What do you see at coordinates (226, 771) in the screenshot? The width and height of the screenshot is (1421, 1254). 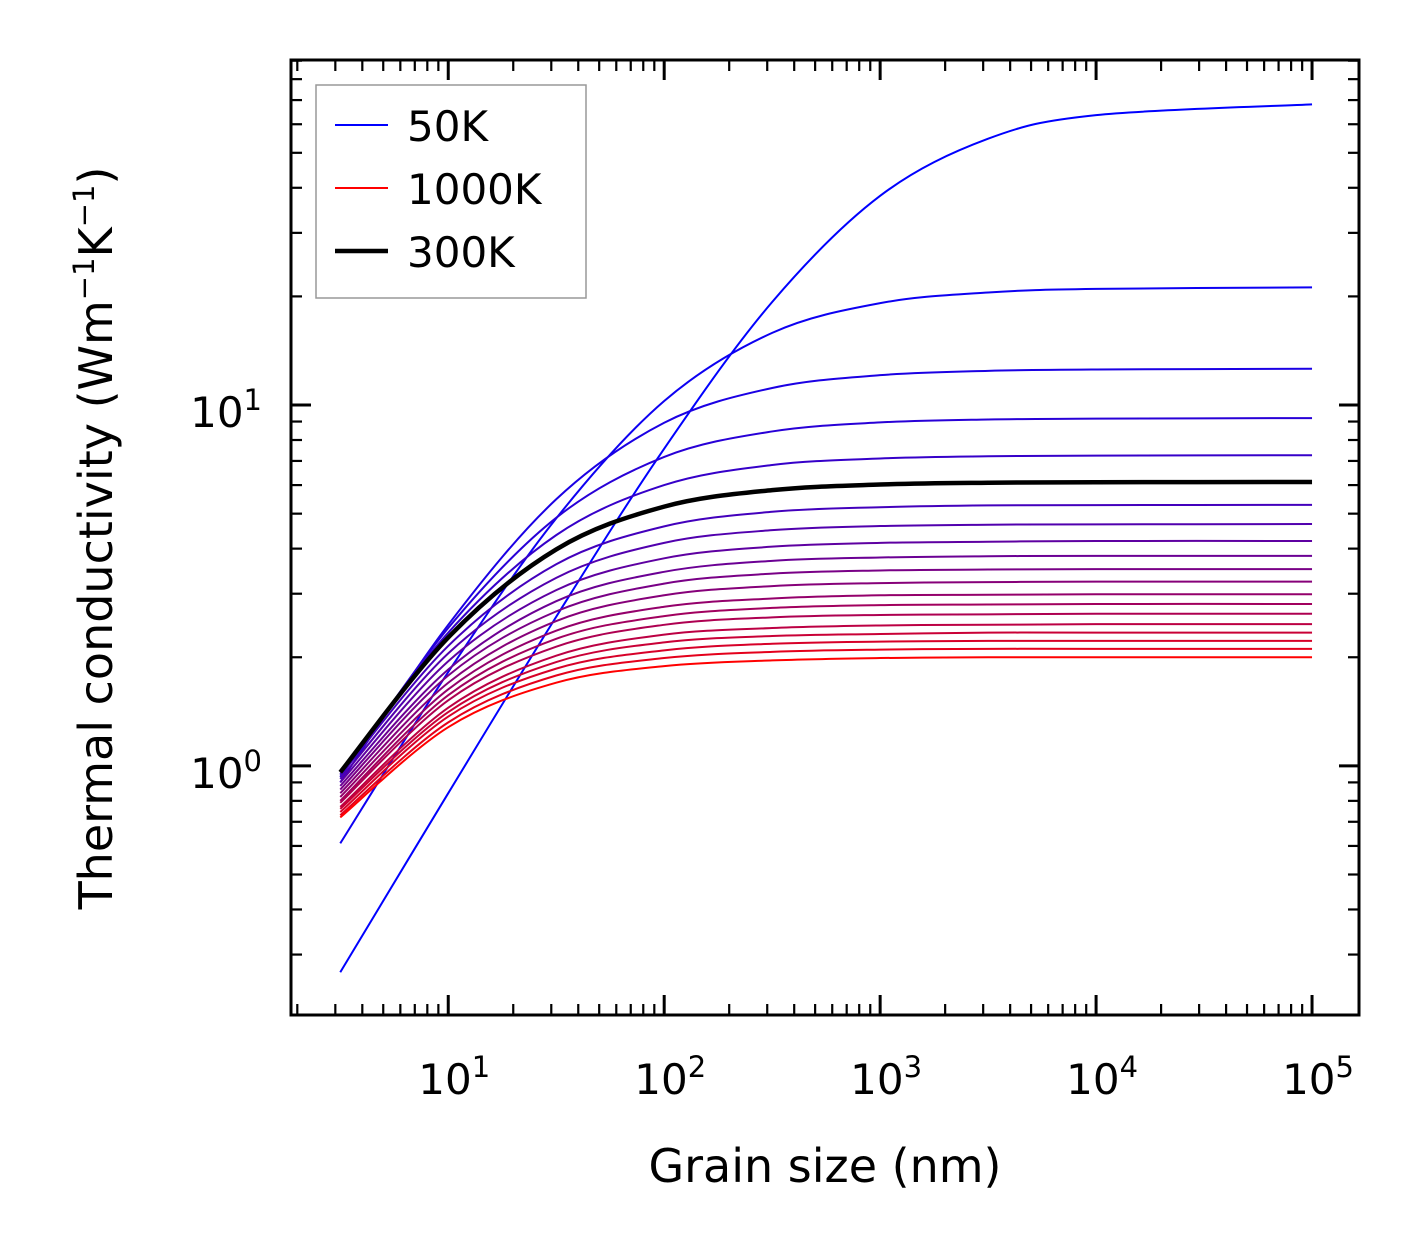 I see `y-tick-label: 100` at bounding box center [226, 771].